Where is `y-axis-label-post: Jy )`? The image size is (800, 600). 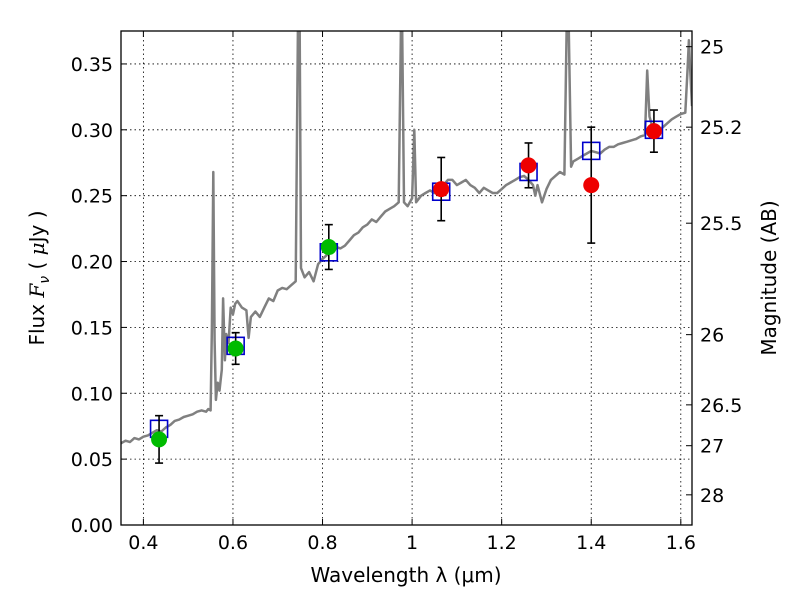
y-axis-label-post: Jy ) is located at coordinates (37, 227).